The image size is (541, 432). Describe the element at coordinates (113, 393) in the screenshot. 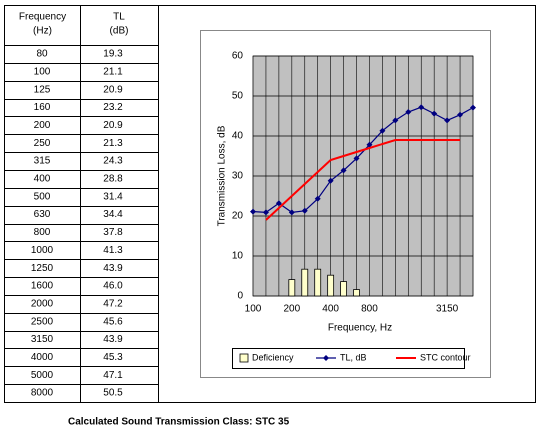

I see `table-cell: 50.5` at that location.